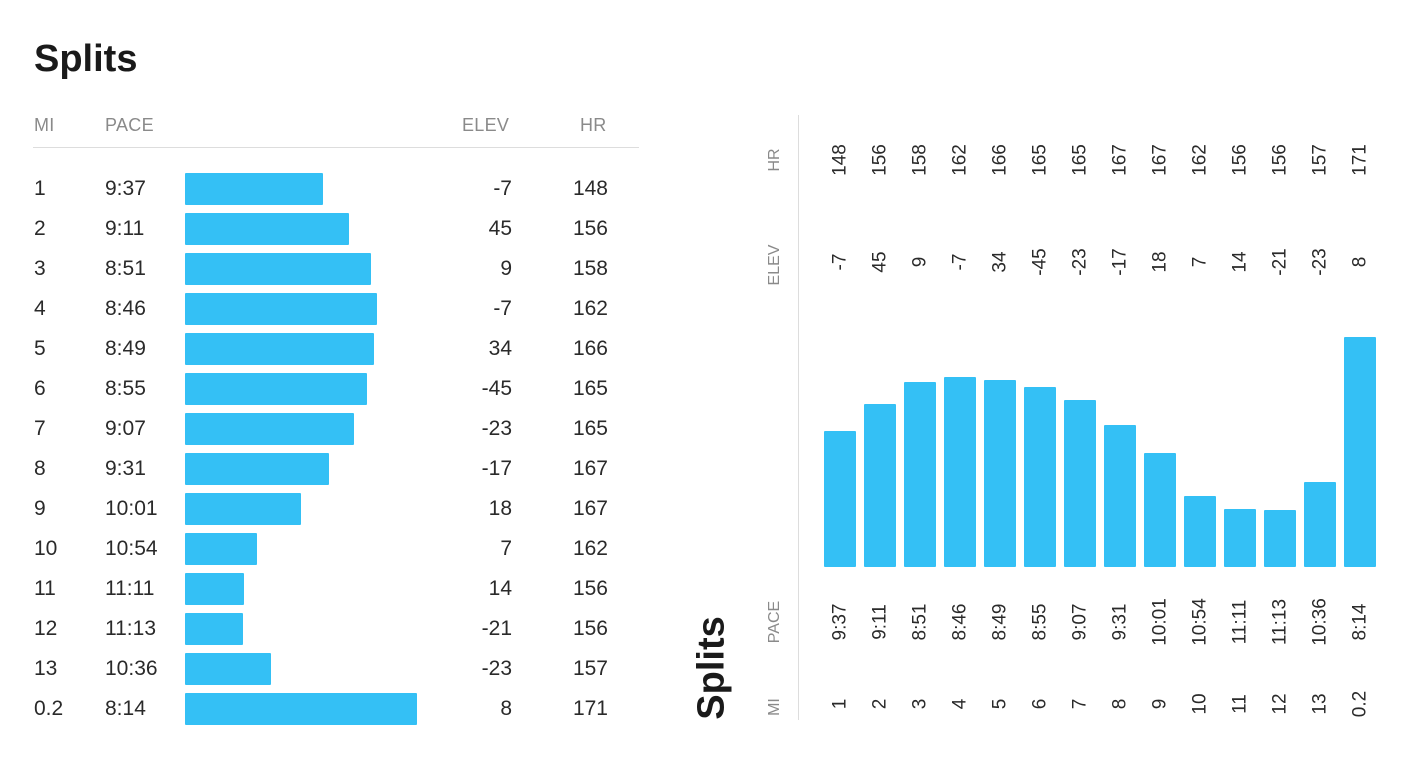  What do you see at coordinates (506, 268) in the screenshot?
I see `elev-cell: 9` at bounding box center [506, 268].